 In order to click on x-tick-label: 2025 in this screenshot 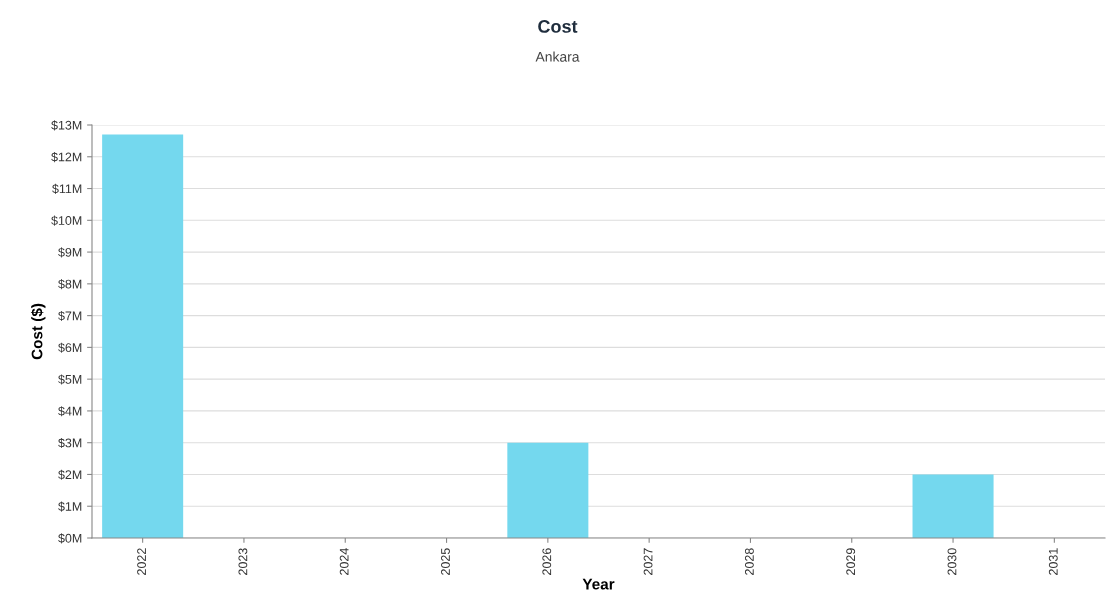, I will do `click(445, 561)`.